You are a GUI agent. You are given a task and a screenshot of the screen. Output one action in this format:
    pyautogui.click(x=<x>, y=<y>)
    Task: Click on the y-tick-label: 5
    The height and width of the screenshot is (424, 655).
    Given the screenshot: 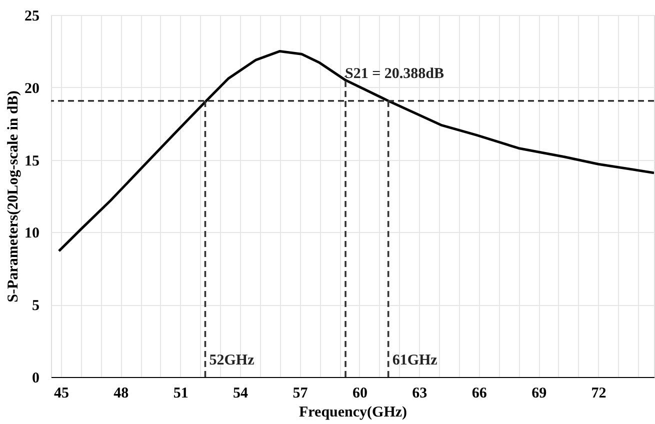 What is the action you would take?
    pyautogui.click(x=36, y=306)
    